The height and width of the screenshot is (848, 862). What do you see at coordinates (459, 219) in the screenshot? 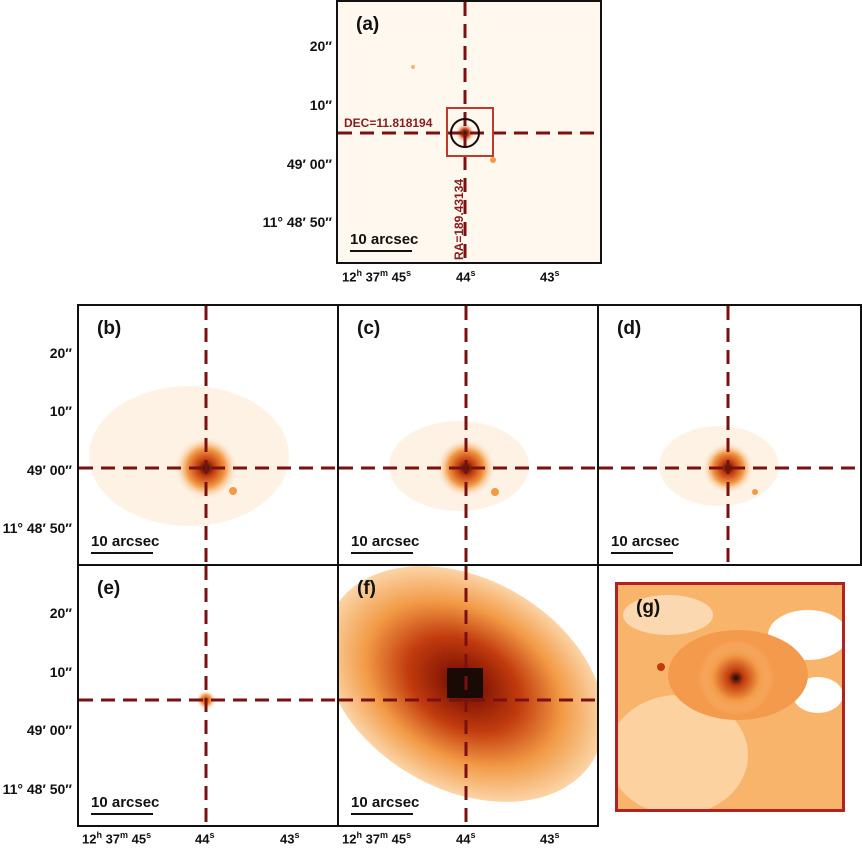
I see `ra-readout: RA=189.43134` at bounding box center [459, 219].